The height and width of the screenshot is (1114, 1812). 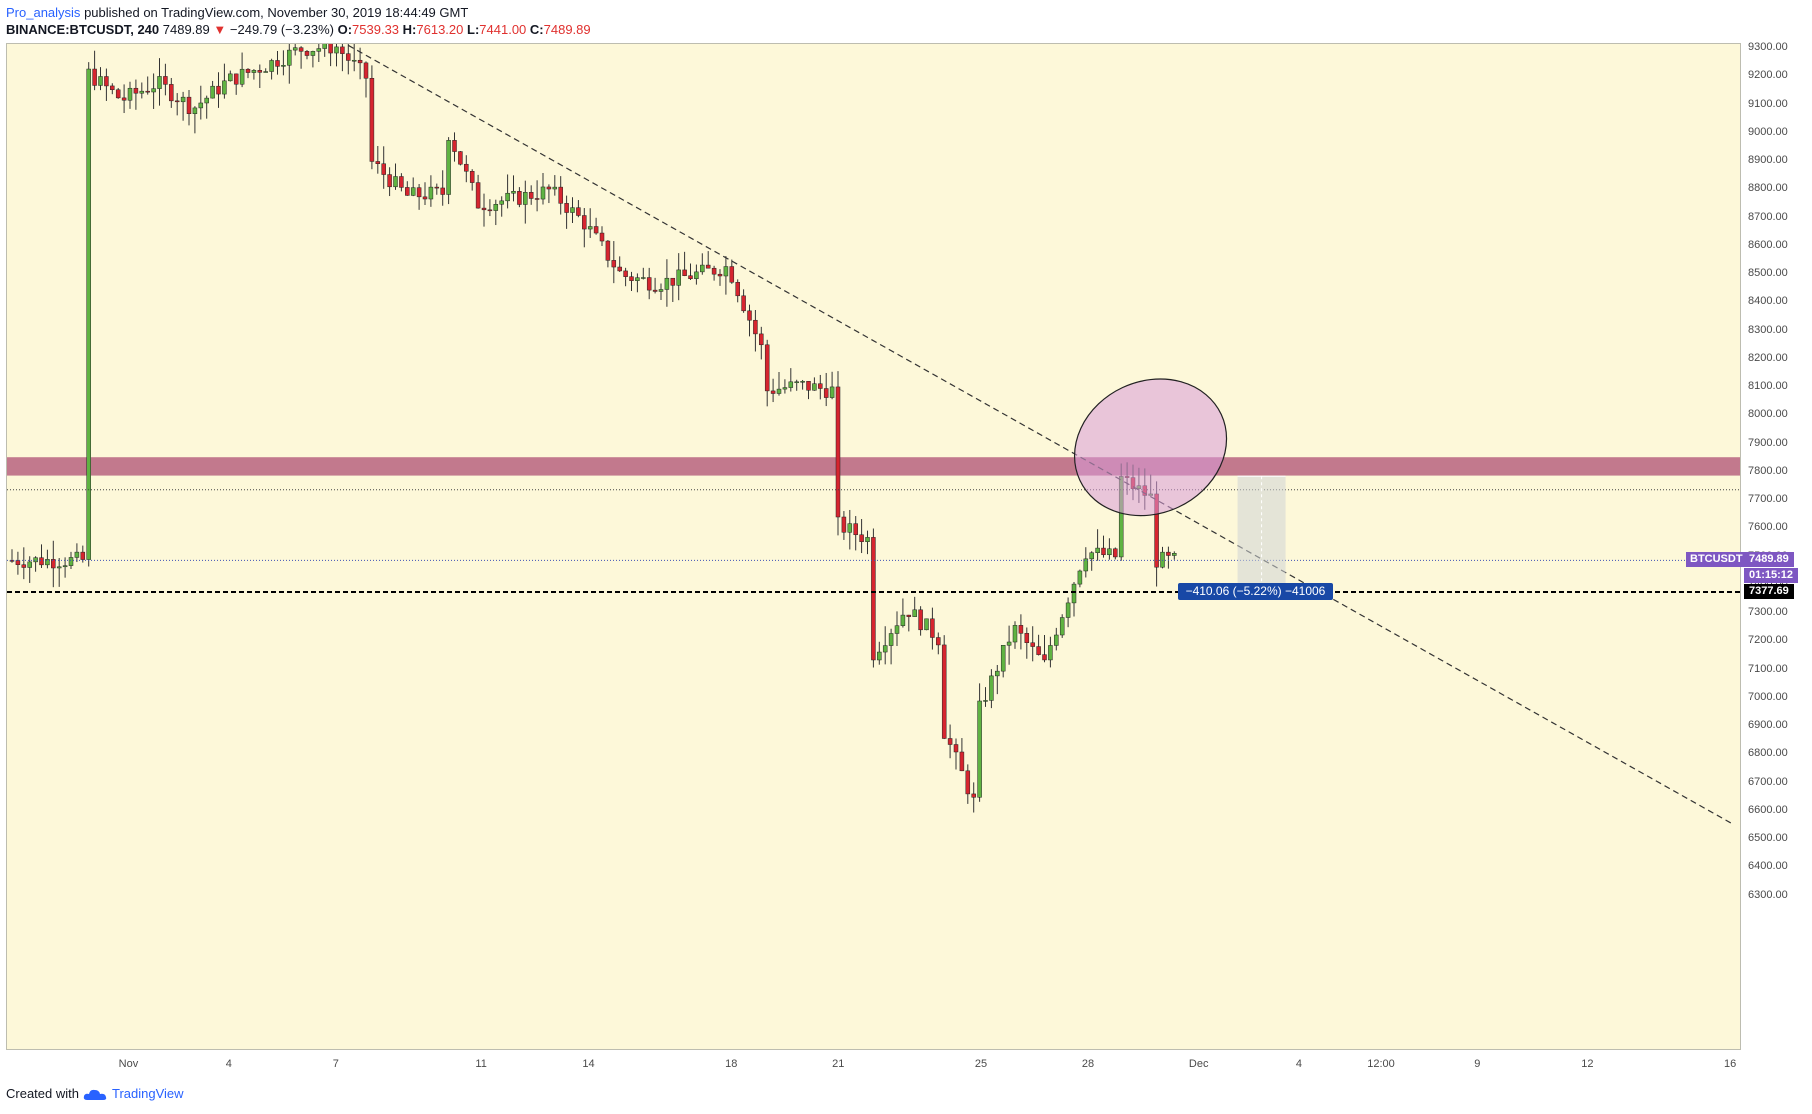 What do you see at coordinates (503, 29) in the screenshot?
I see `low-value: 7441.00` at bounding box center [503, 29].